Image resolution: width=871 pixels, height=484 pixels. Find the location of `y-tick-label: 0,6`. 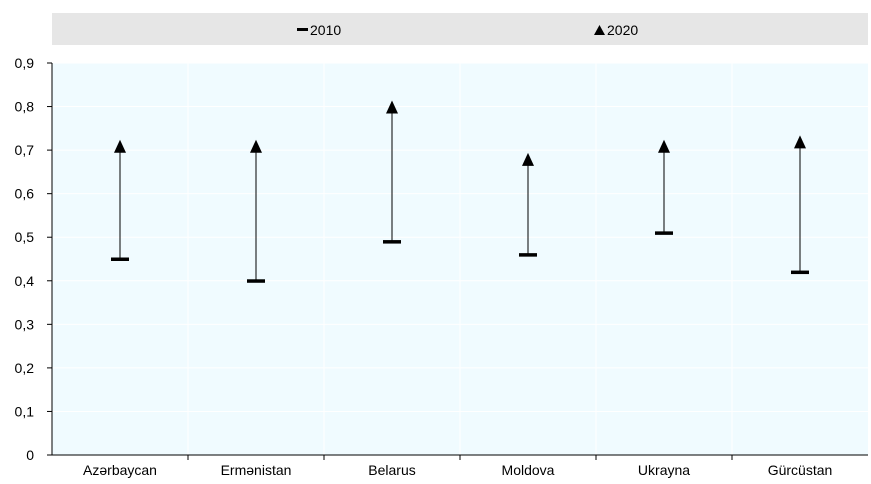

y-tick-label: 0,6 is located at coordinates (25, 194).